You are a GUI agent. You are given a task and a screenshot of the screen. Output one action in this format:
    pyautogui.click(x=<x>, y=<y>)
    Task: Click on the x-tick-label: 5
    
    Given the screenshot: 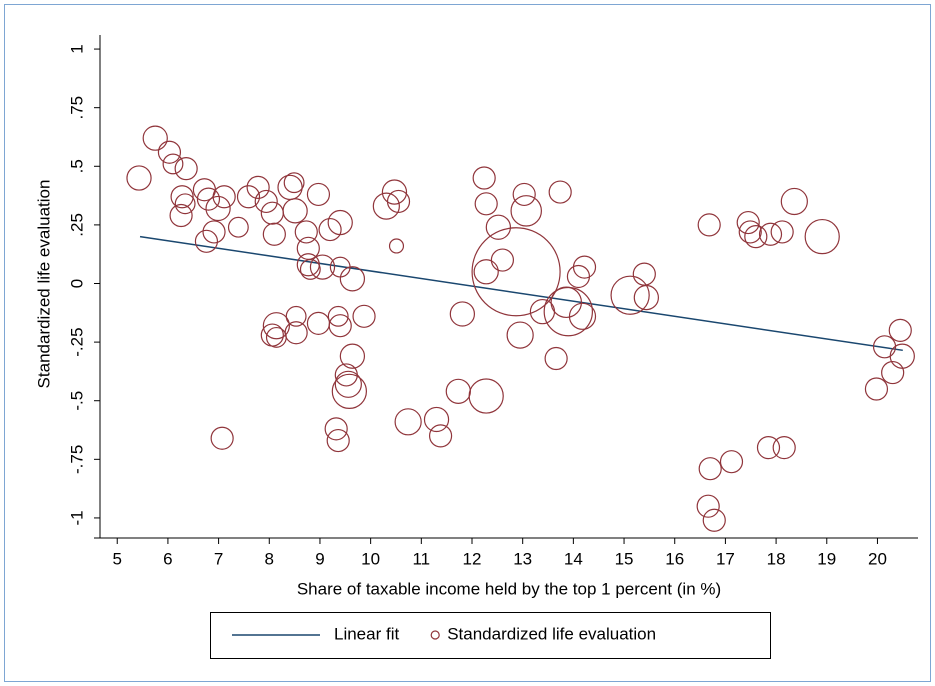 What is the action you would take?
    pyautogui.click(x=116, y=558)
    